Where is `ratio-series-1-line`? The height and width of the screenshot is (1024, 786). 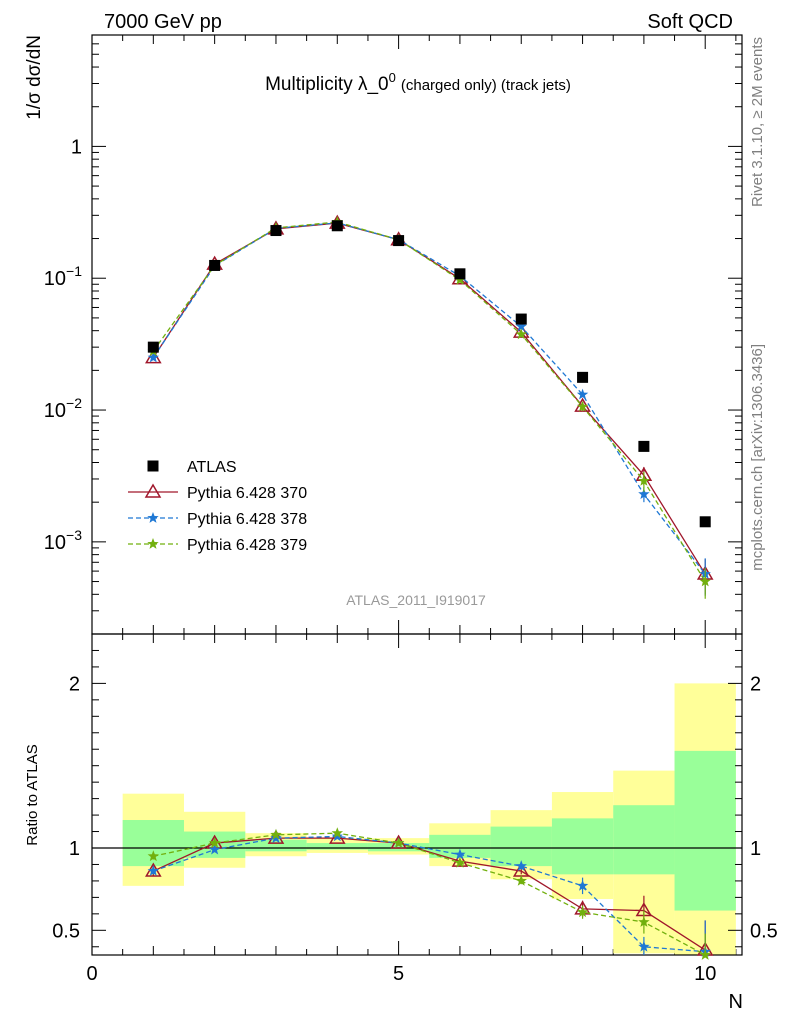
ratio-series-1-line is located at coordinates (429, 894).